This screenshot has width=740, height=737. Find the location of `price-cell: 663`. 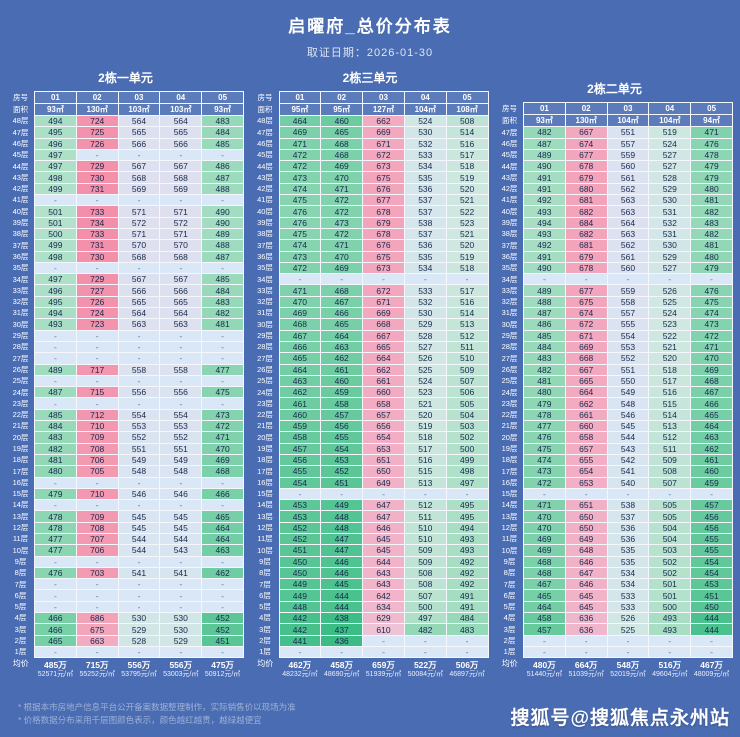

price-cell: 663 is located at coordinates (97, 640).